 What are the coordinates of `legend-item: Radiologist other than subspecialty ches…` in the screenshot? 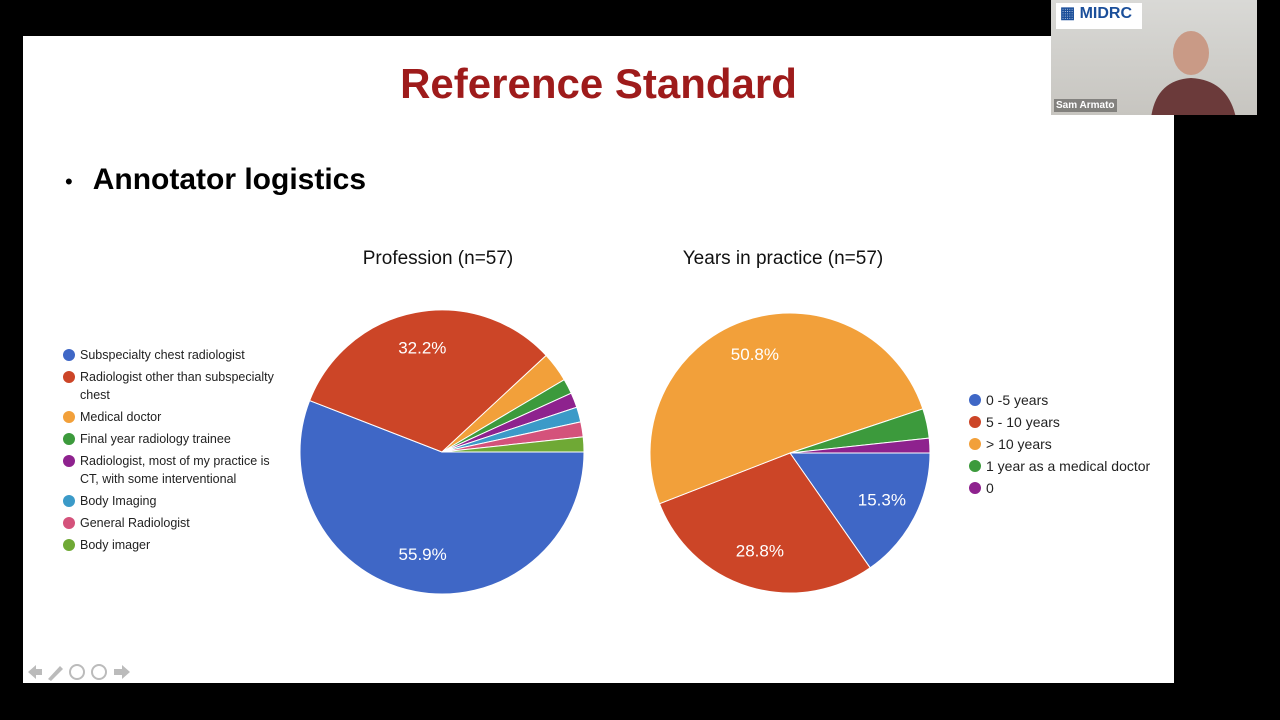 It's located at (175, 386).